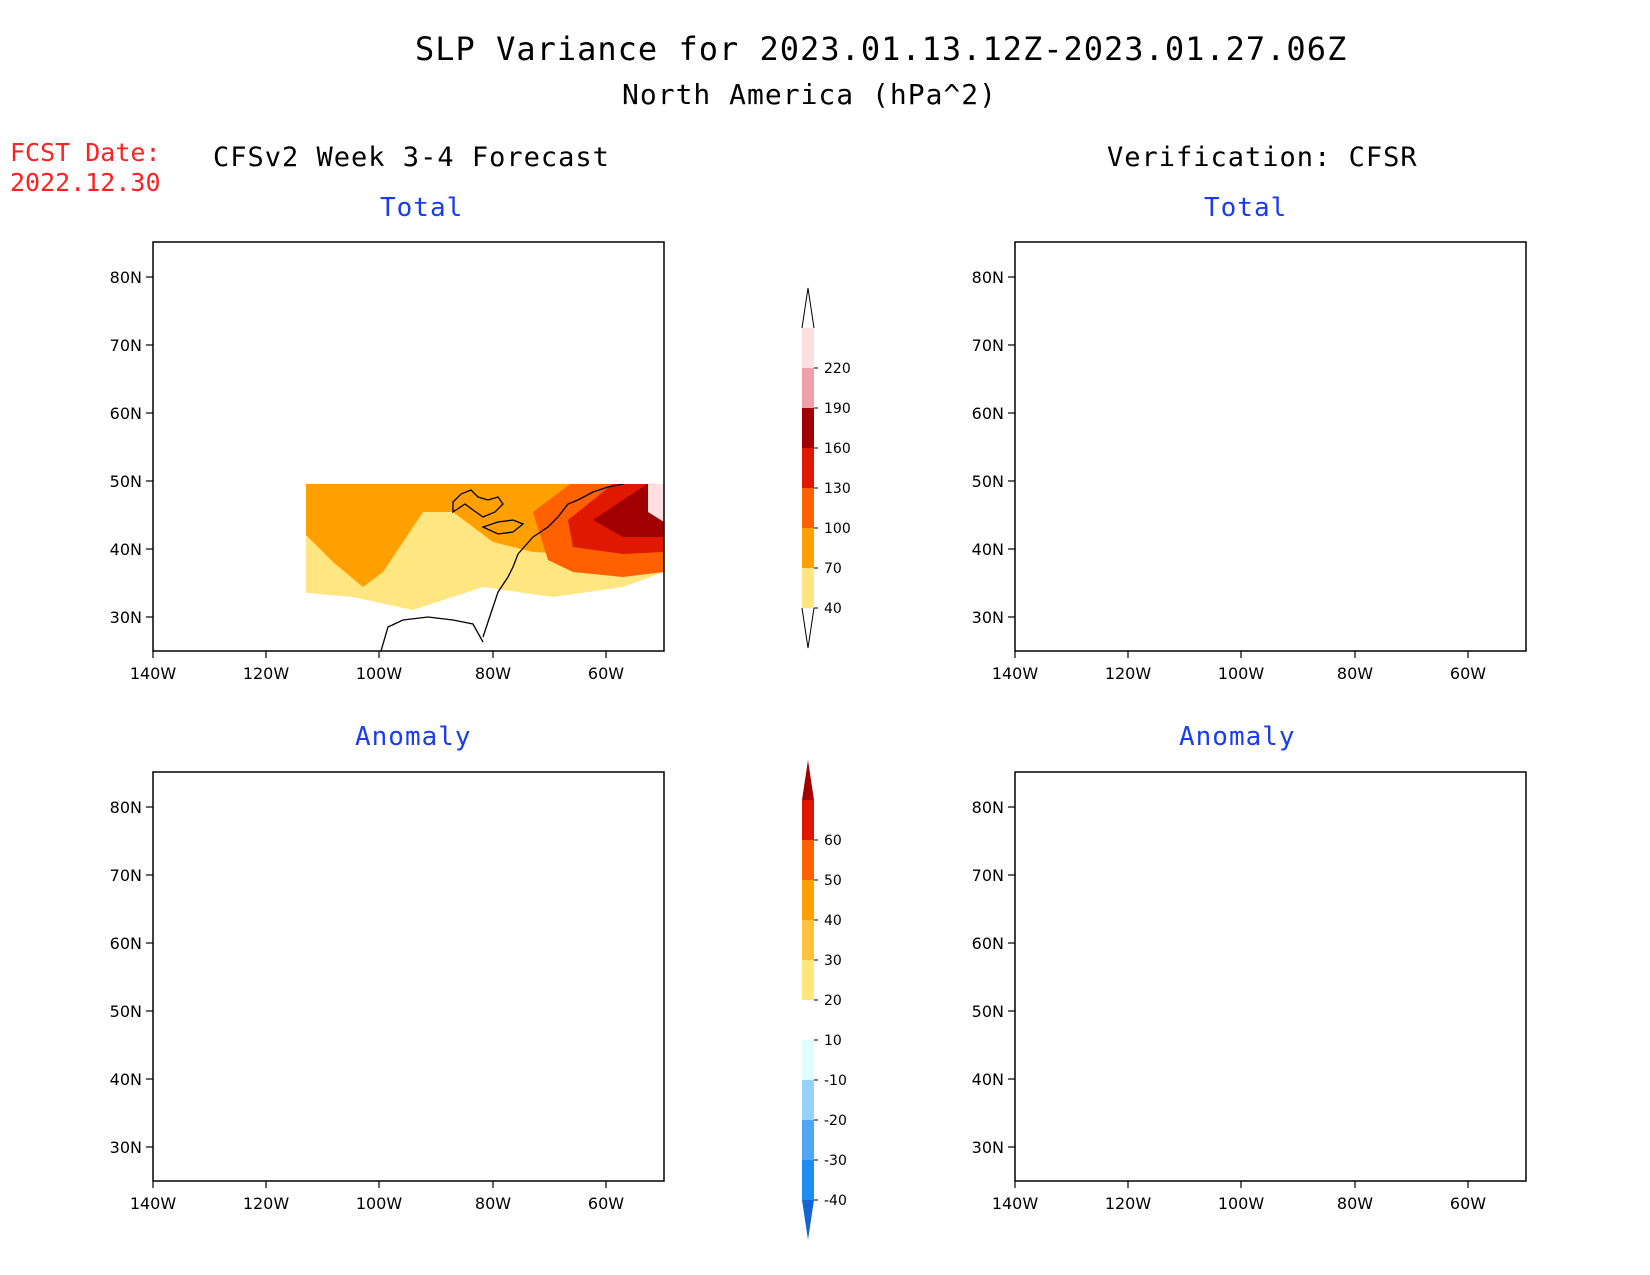 The width and height of the screenshot is (1650, 1275). Describe the element at coordinates (1237, 737) in the screenshot. I see `panel-title-verification-anomaly: Anomaly` at that location.